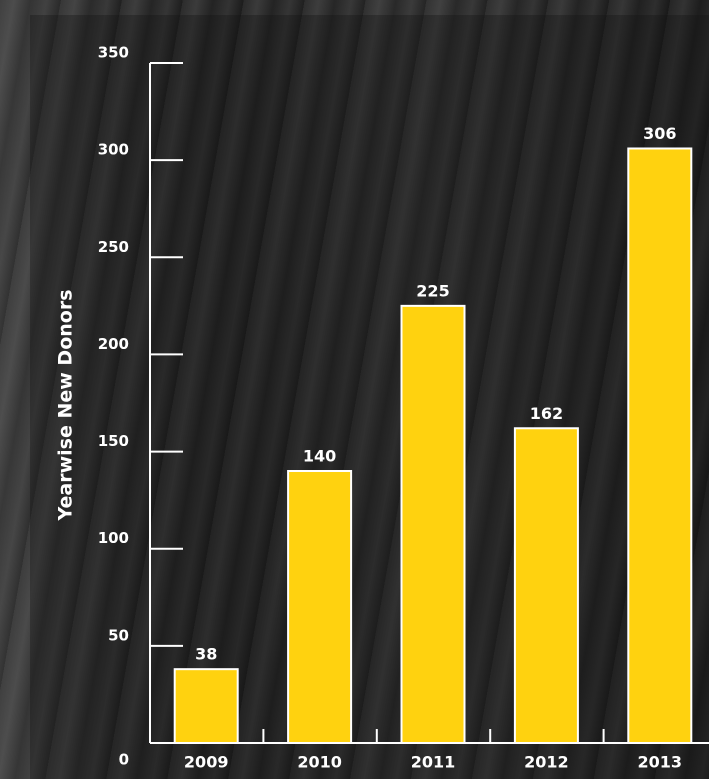  What do you see at coordinates (124, 760) in the screenshot?
I see `y-tick-label: 0` at bounding box center [124, 760].